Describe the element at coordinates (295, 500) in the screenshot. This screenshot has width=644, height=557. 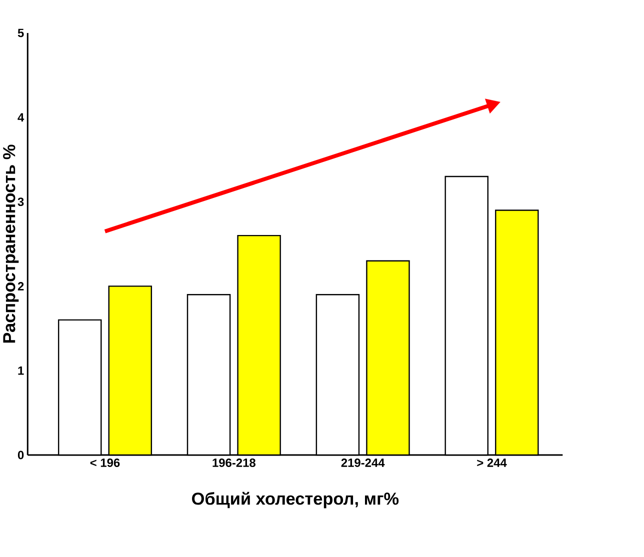
I see `x-axis-title: Общий холестерол, мг%` at that location.